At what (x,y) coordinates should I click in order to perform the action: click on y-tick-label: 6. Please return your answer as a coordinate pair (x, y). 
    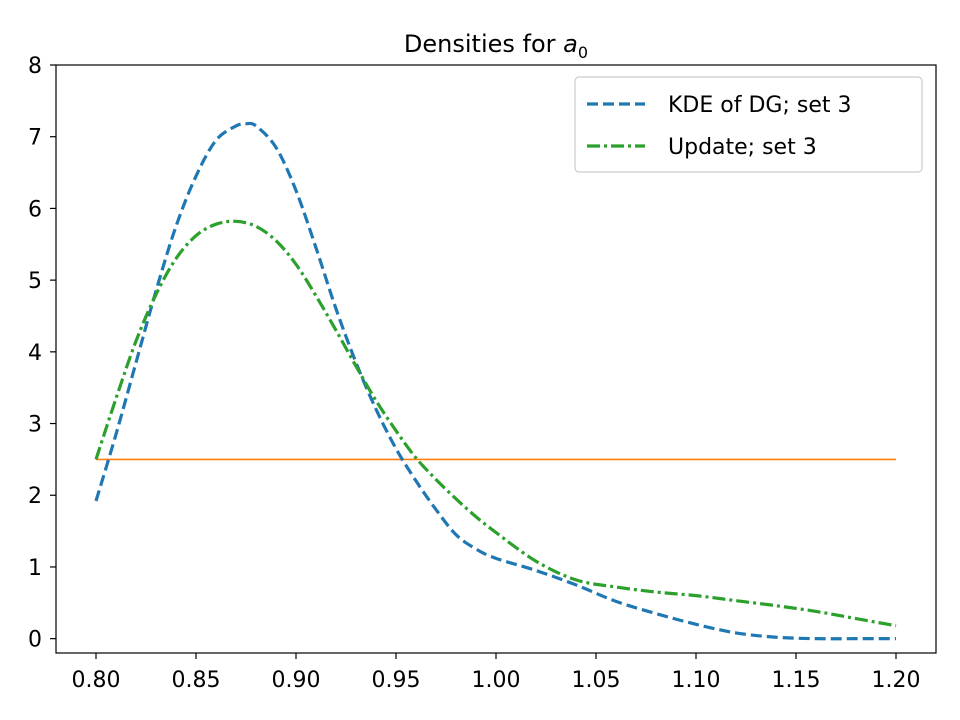
    Looking at the image, I should click on (35, 209).